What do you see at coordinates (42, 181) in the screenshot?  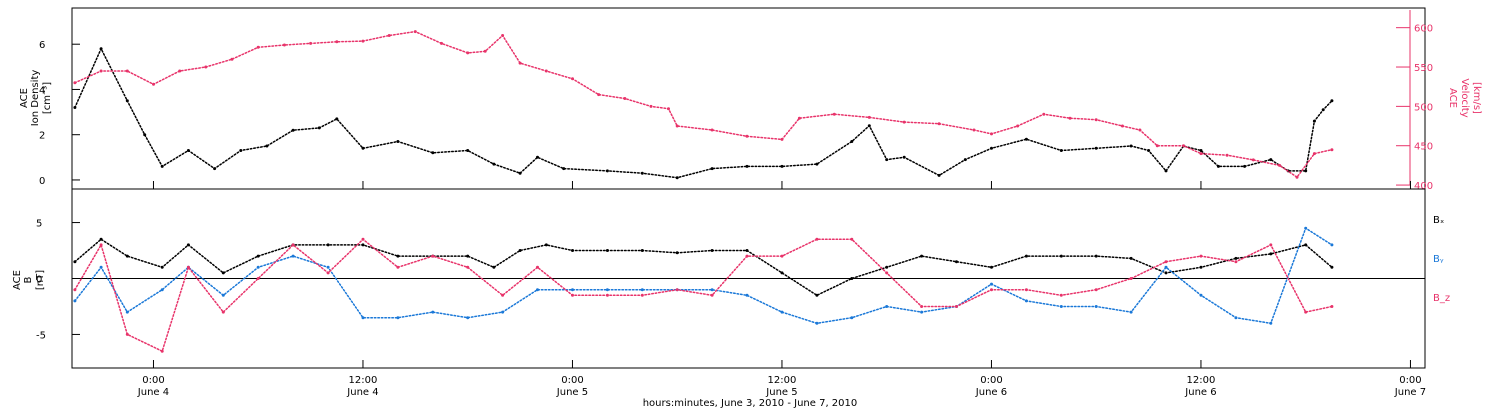 I see `density-tick-label: 0` at bounding box center [42, 181].